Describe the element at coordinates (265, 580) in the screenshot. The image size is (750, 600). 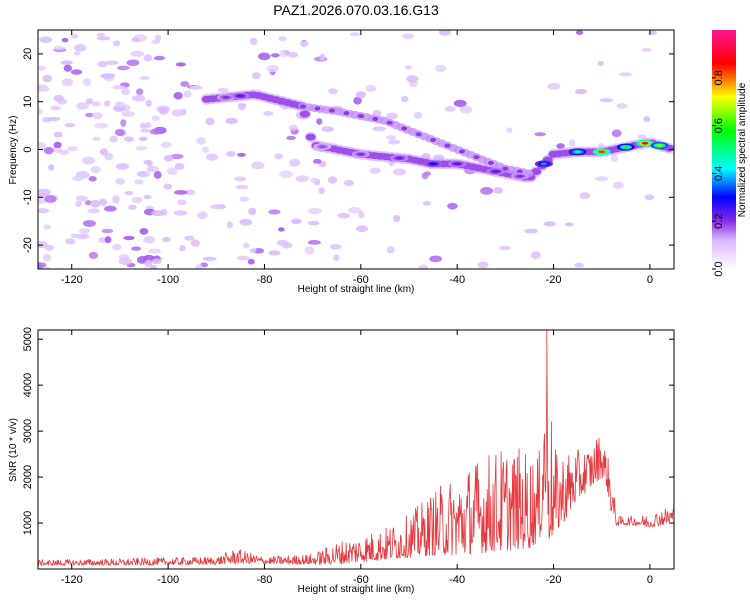
I see `x-tick-label: -80` at that location.